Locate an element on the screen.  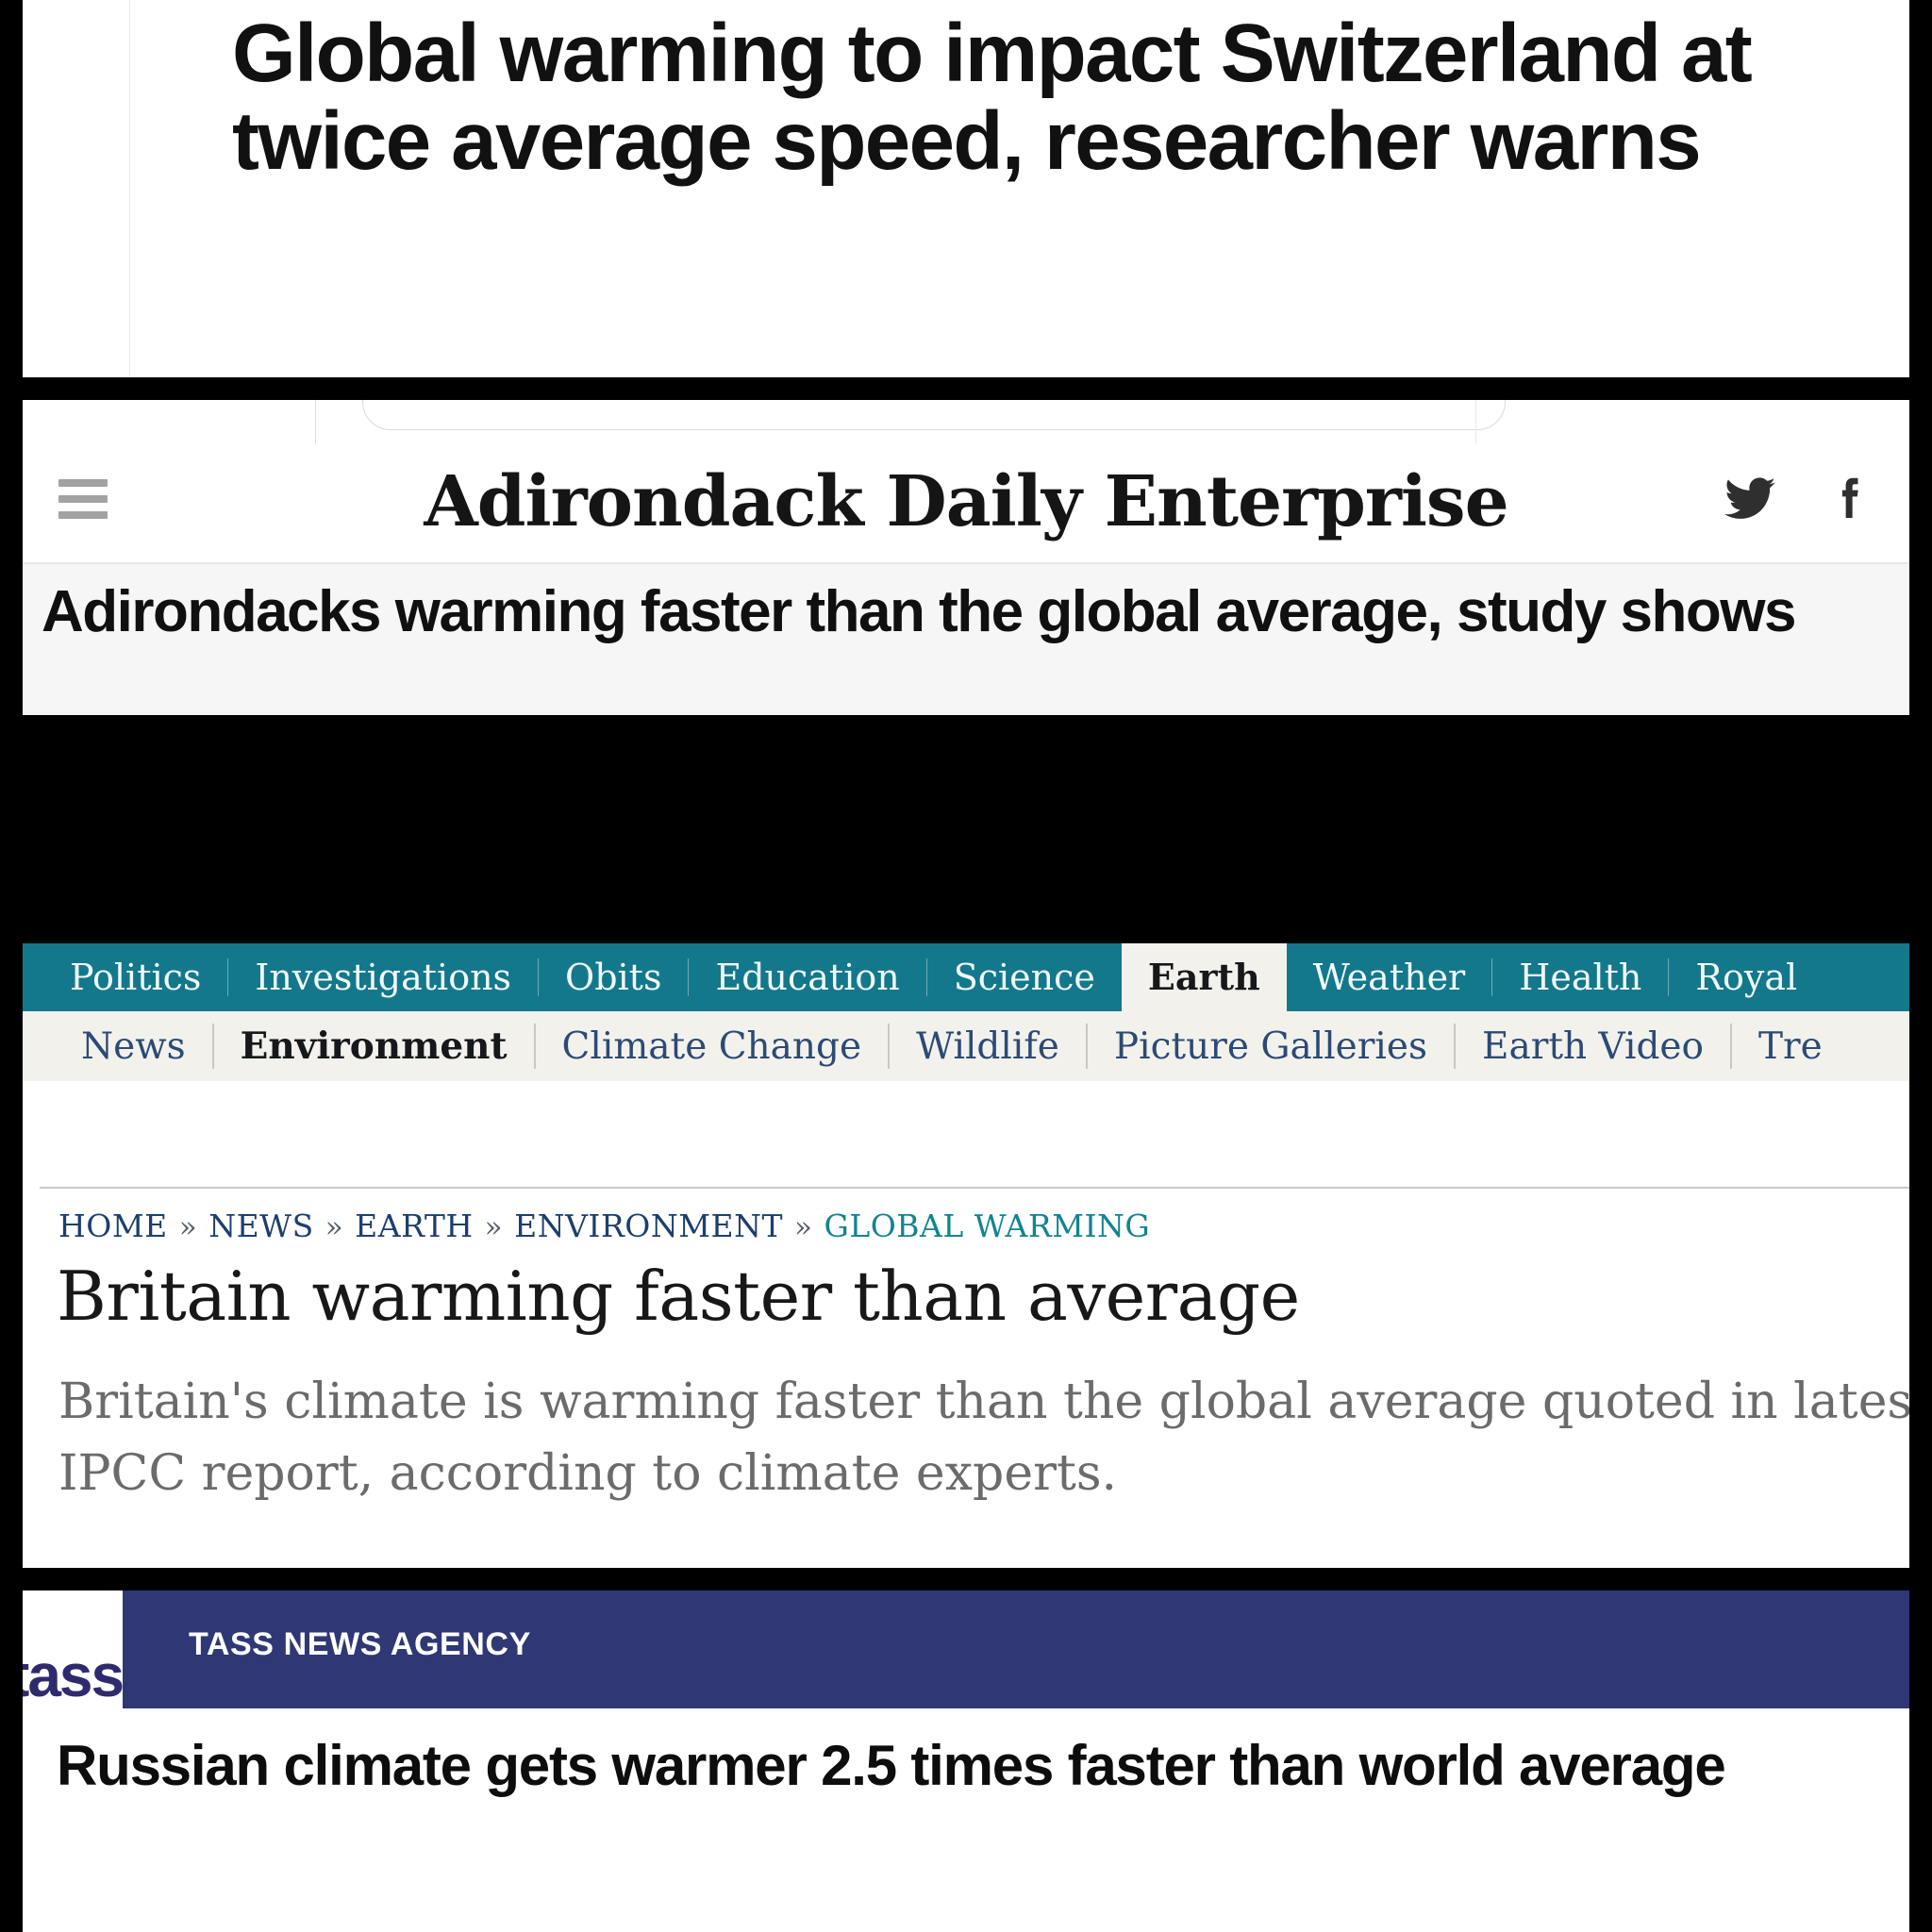
breadcrumb-item-environment: ENVIRONMENT is located at coordinates (648, 1226).